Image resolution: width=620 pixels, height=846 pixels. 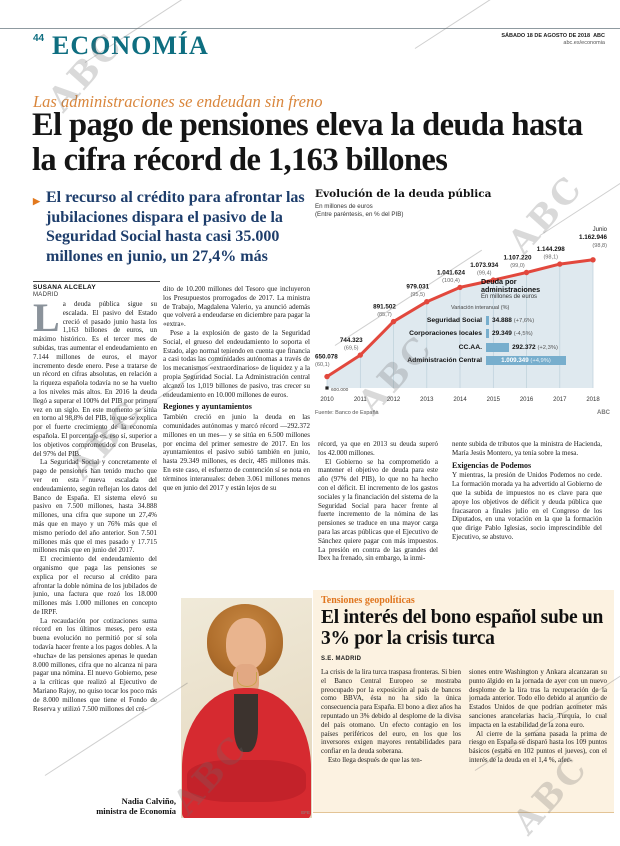 What do you see at coordinates (451, 281) in the screenshot?
I see `point-pib: (100,4)` at bounding box center [451, 281].